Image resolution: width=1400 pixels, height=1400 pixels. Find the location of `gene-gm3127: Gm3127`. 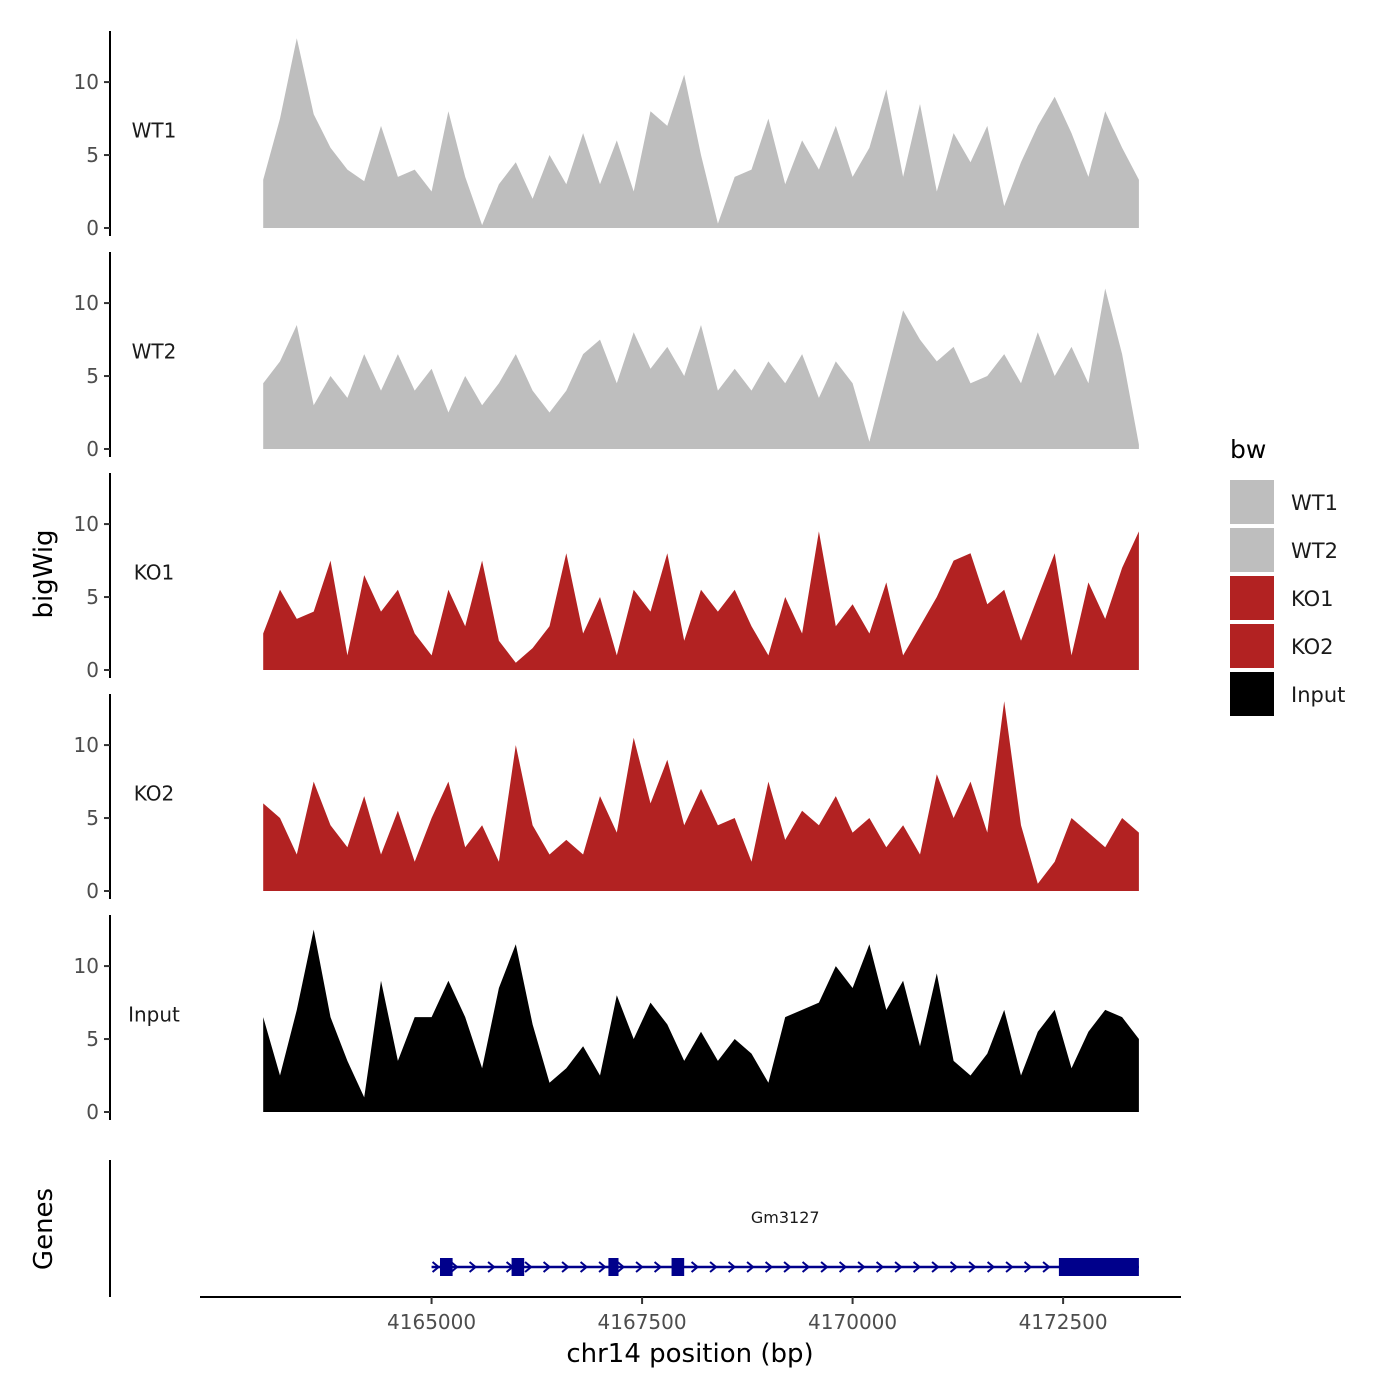

gene-gm3127: Gm3127 is located at coordinates (785, 1242).